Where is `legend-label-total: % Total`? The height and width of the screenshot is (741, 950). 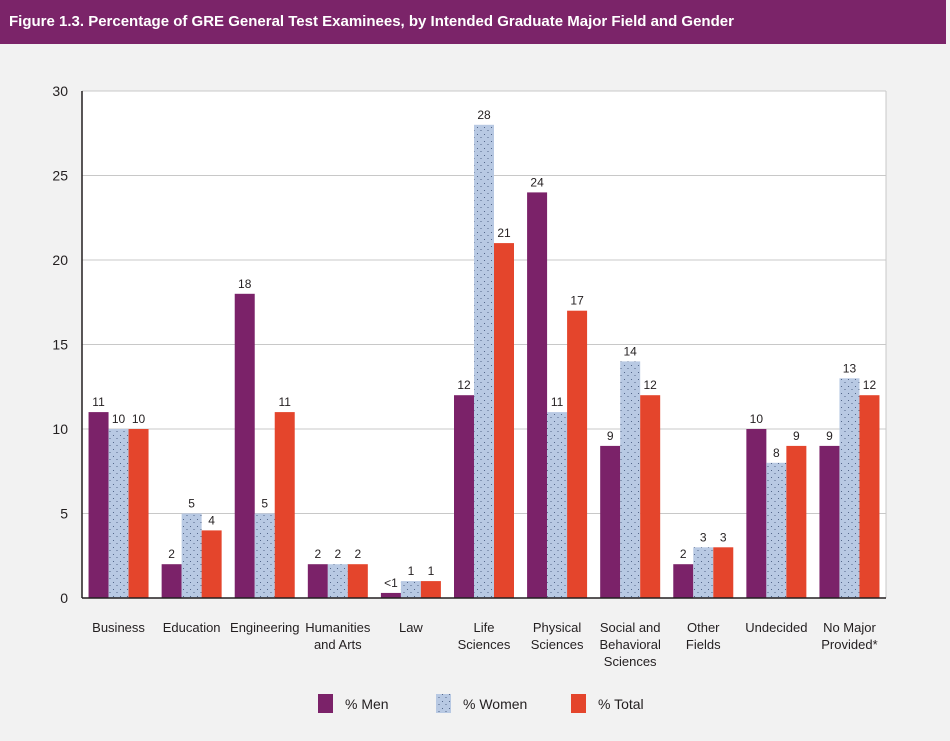
legend-label-total: % Total is located at coordinates (621, 704).